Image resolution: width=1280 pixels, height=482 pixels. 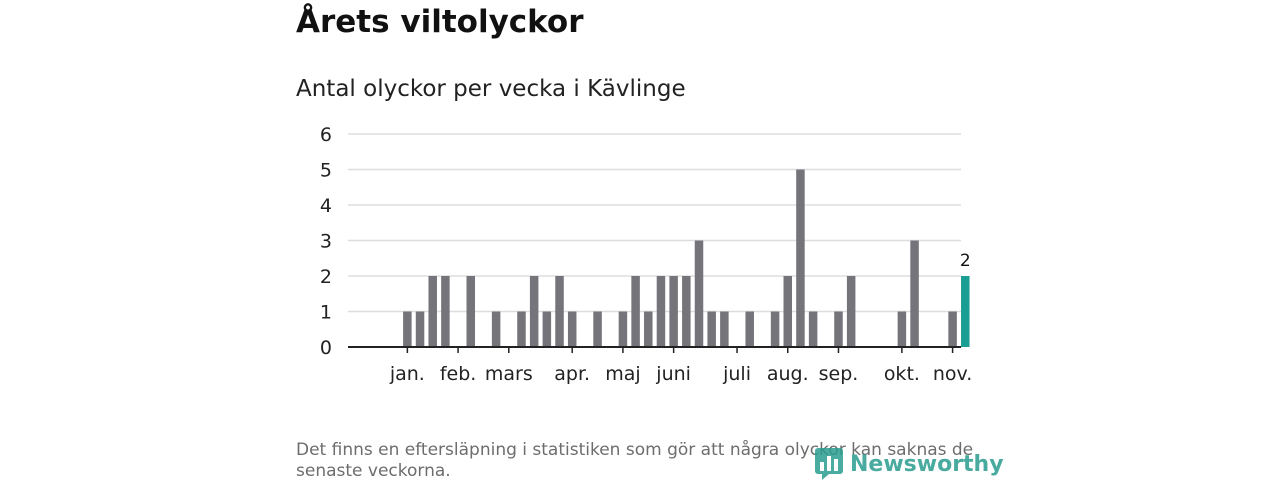 I want to click on highlighted-bar, so click(x=965, y=311).